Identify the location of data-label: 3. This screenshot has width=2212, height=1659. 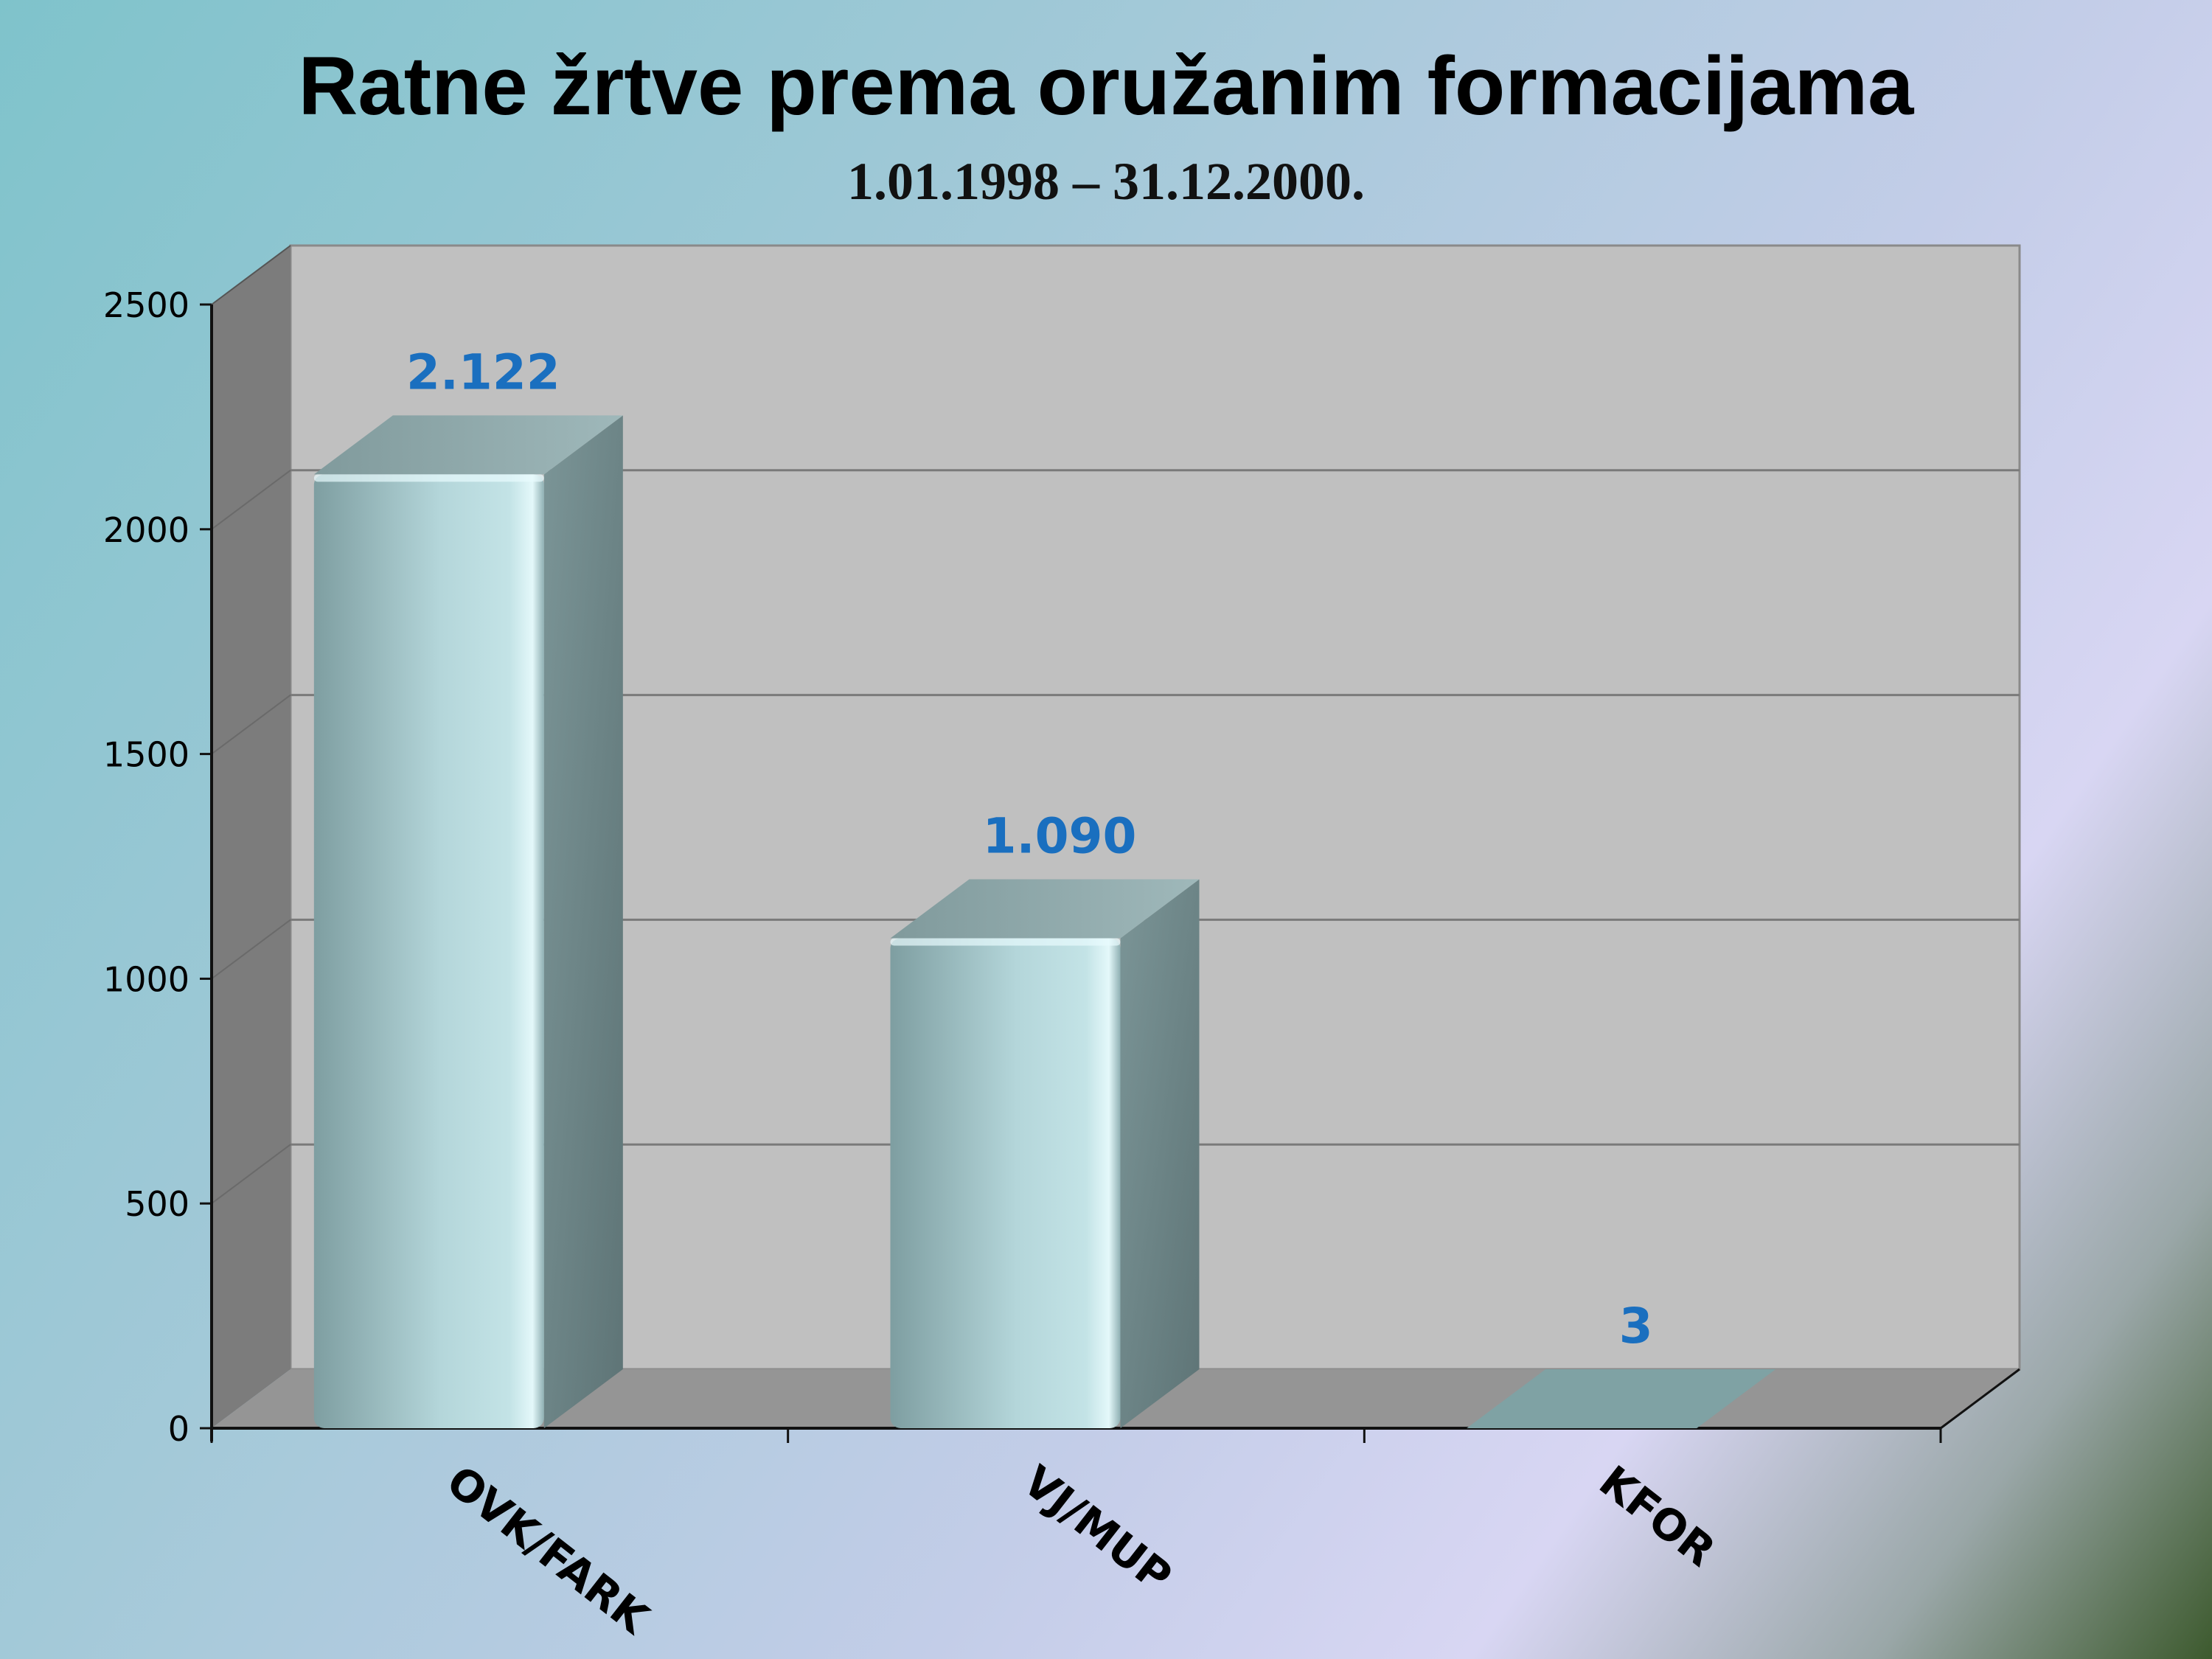
(1636, 1326).